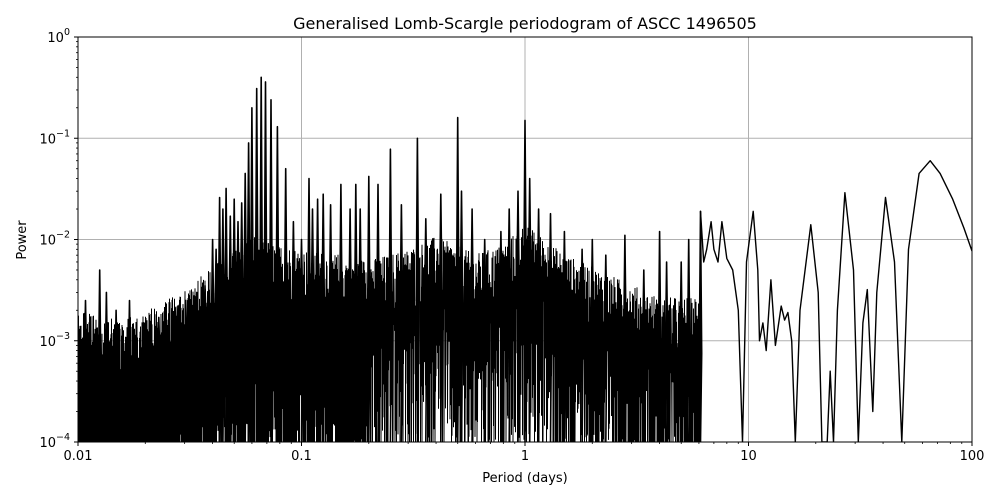 The height and width of the screenshot is (500, 1000). What do you see at coordinates (54, 239) in the screenshot?
I see `y-tick-label: 10⁻²` at bounding box center [54, 239].